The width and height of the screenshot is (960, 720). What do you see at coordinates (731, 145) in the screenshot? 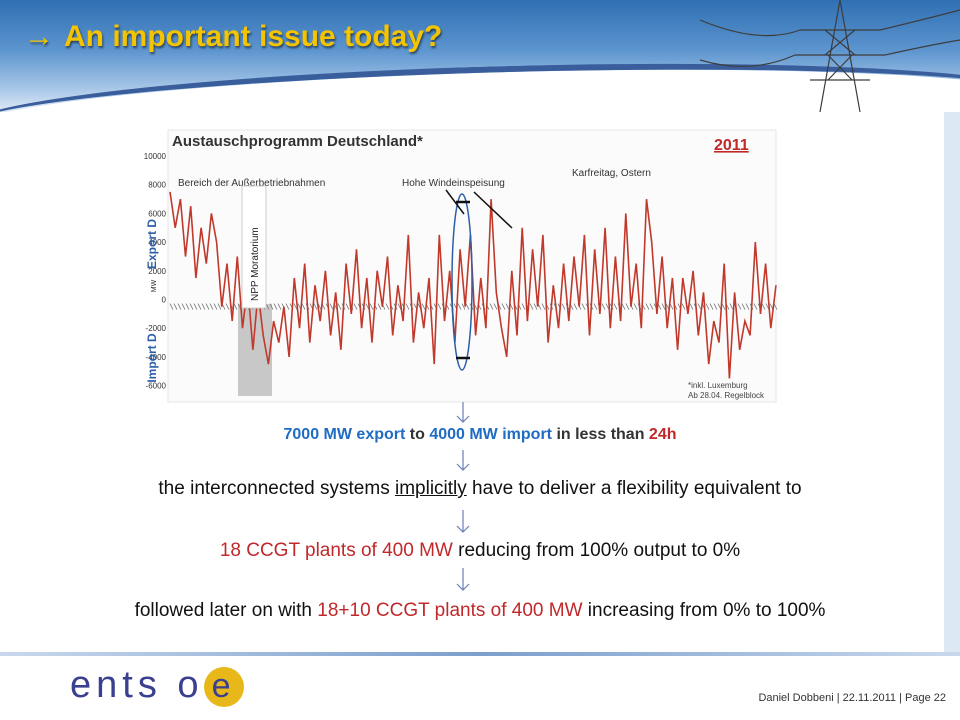
I see `year-label: 2011` at bounding box center [731, 145].